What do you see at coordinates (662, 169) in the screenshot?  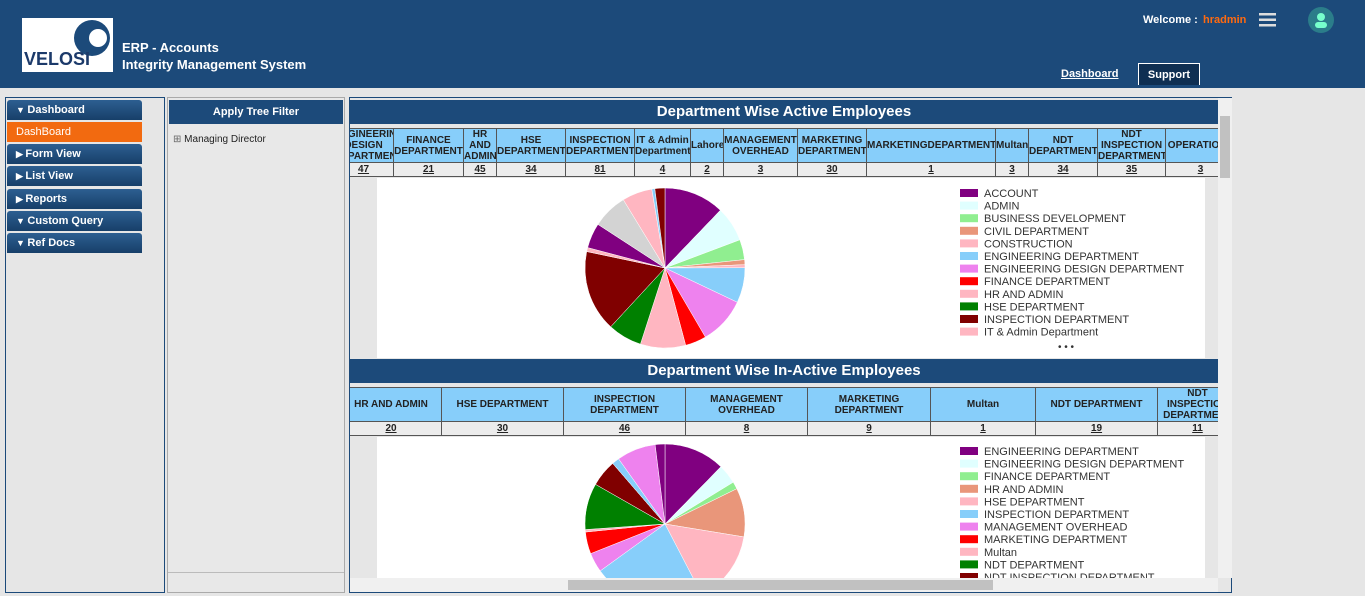 I see `count-link: 4` at bounding box center [662, 169].